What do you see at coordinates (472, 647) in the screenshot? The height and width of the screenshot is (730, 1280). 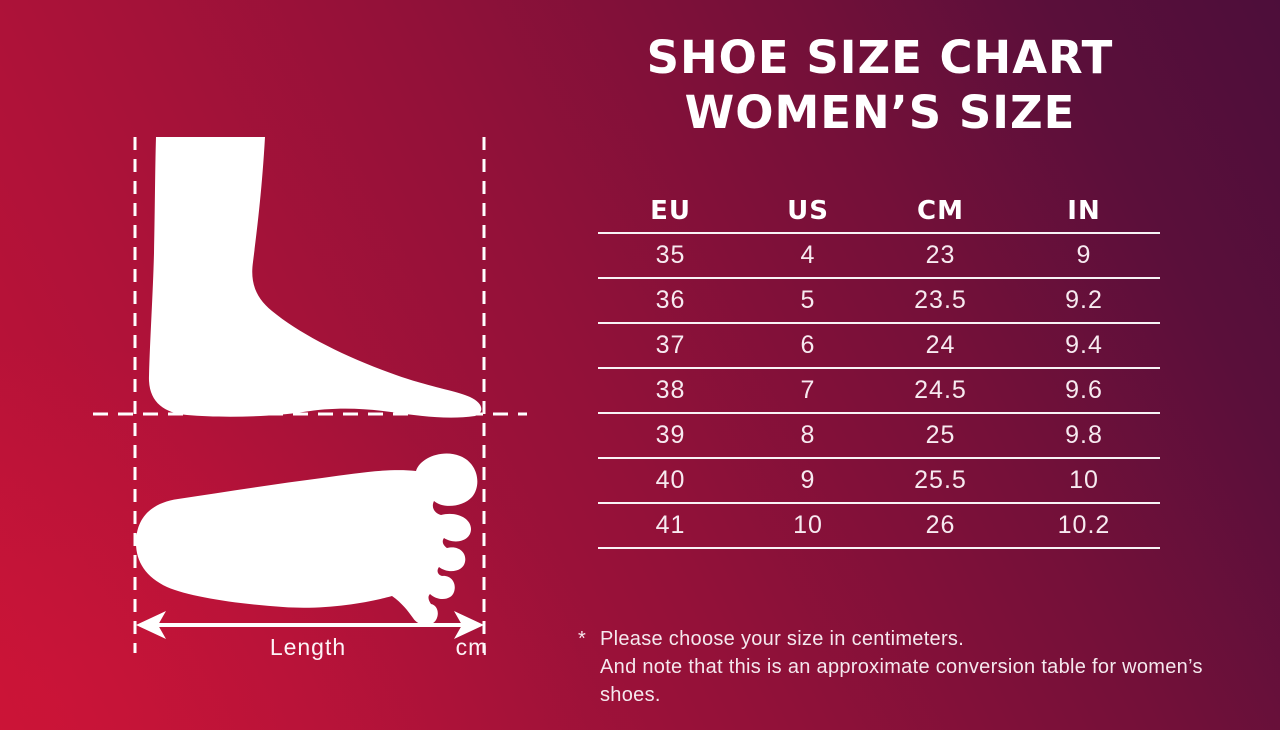 I see `cm-unit-label: cm` at bounding box center [472, 647].